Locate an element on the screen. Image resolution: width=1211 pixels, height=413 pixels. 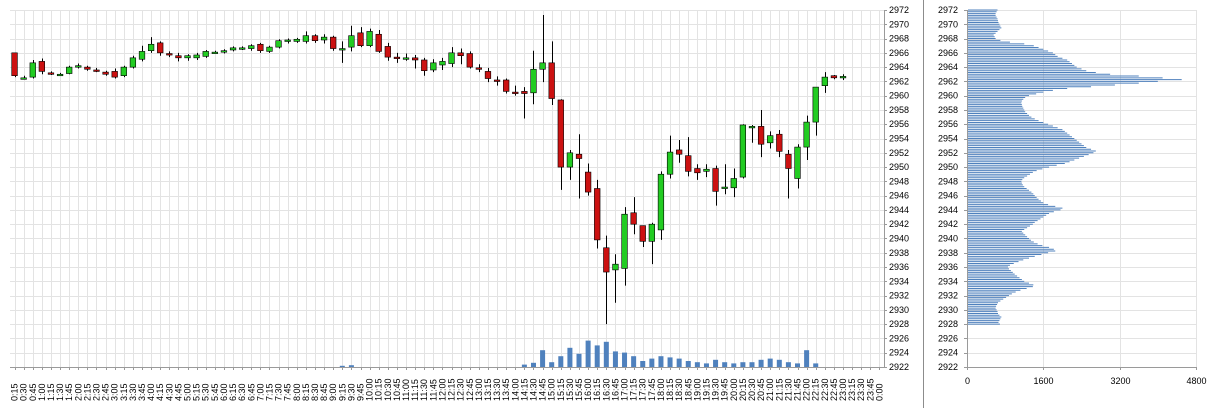
time-tick-label: 18:00 is located at coordinates (661, 389).